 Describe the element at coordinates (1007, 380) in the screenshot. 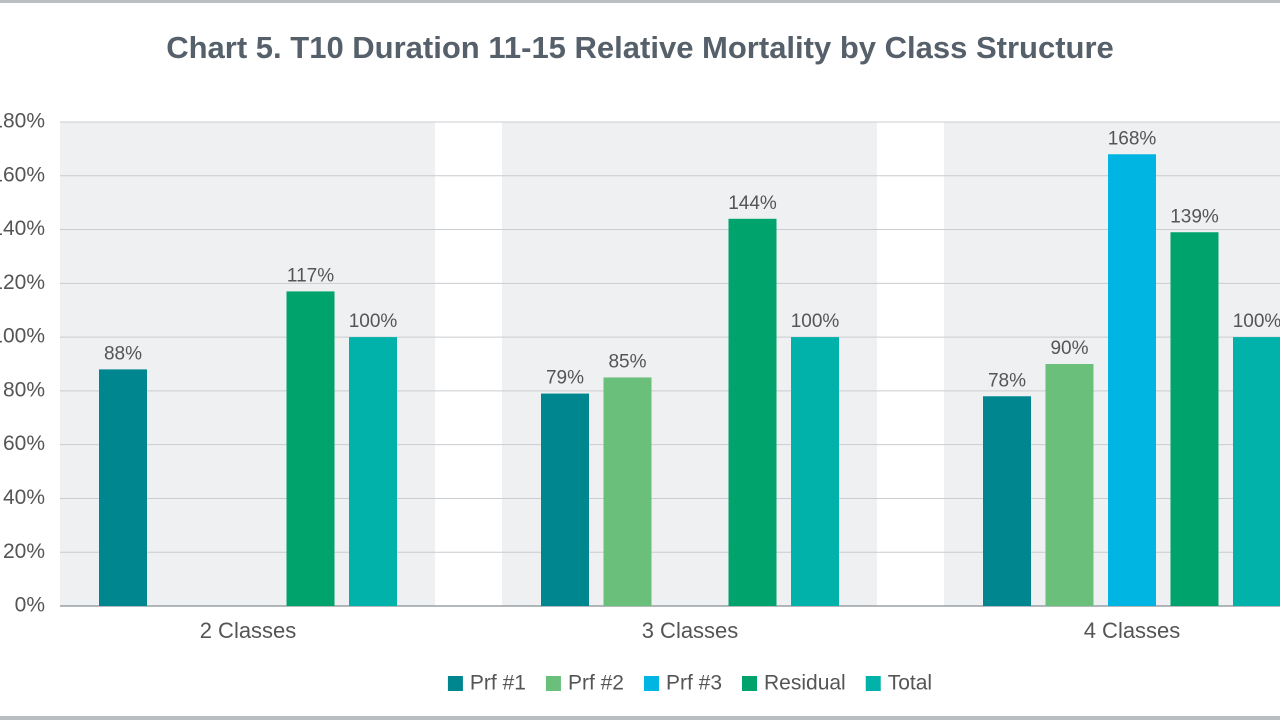

I see `value-label: 78%` at that location.